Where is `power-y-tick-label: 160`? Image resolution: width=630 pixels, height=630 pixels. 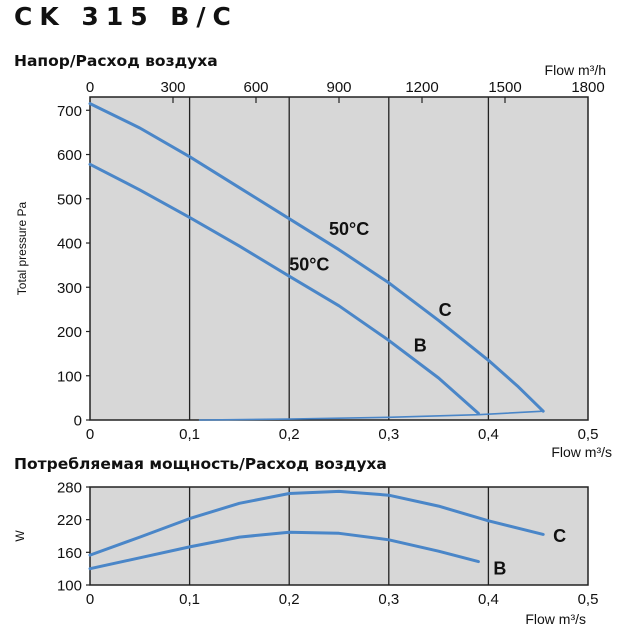
power-y-tick-label: 160 is located at coordinates (69, 553).